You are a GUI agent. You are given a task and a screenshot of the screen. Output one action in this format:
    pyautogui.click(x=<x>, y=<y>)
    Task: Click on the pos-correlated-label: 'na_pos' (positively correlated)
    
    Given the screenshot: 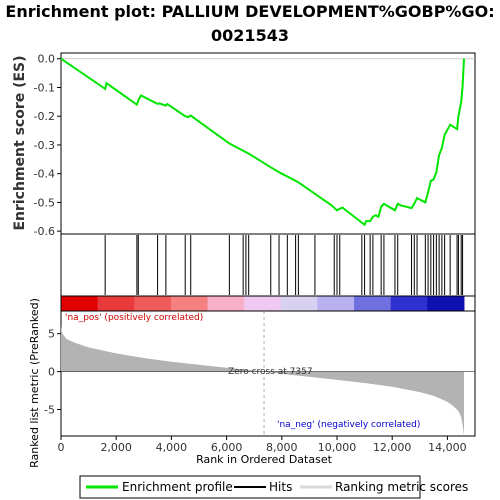 What is the action you would take?
    pyautogui.click(x=134, y=318)
    